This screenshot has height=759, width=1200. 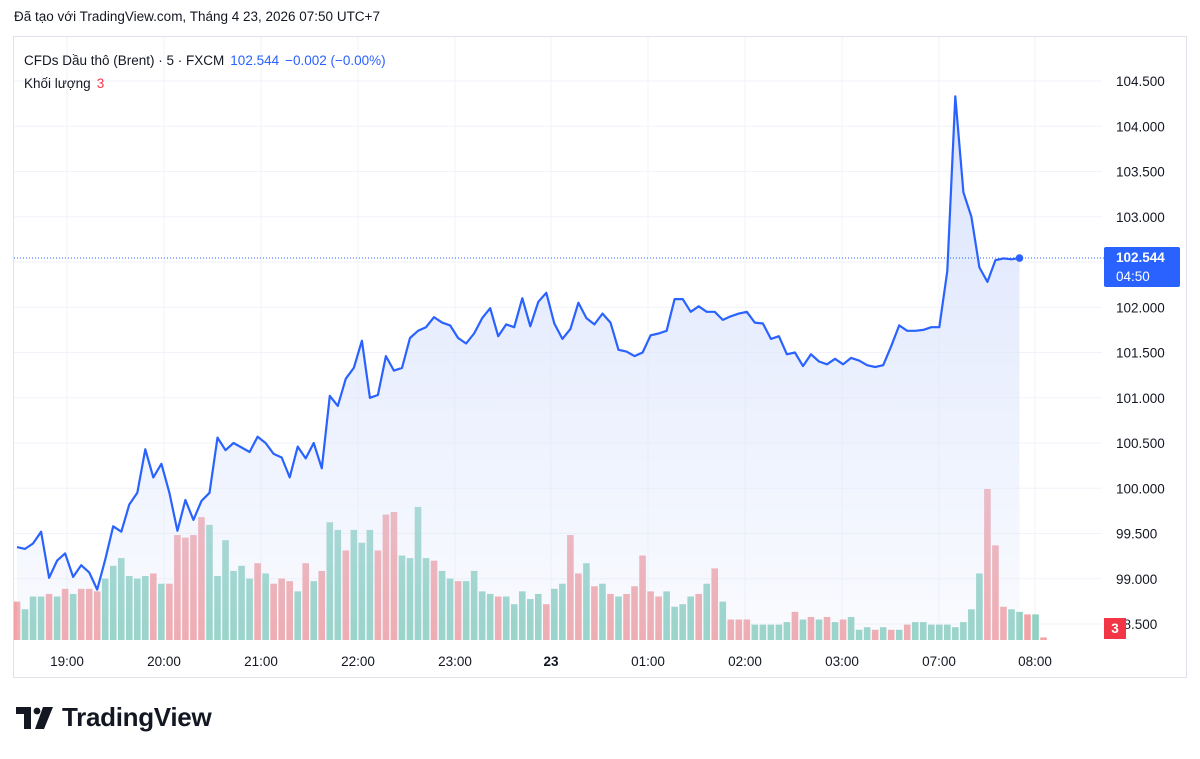 I want to click on x-tick-label: 19:00, so click(x=67, y=661).